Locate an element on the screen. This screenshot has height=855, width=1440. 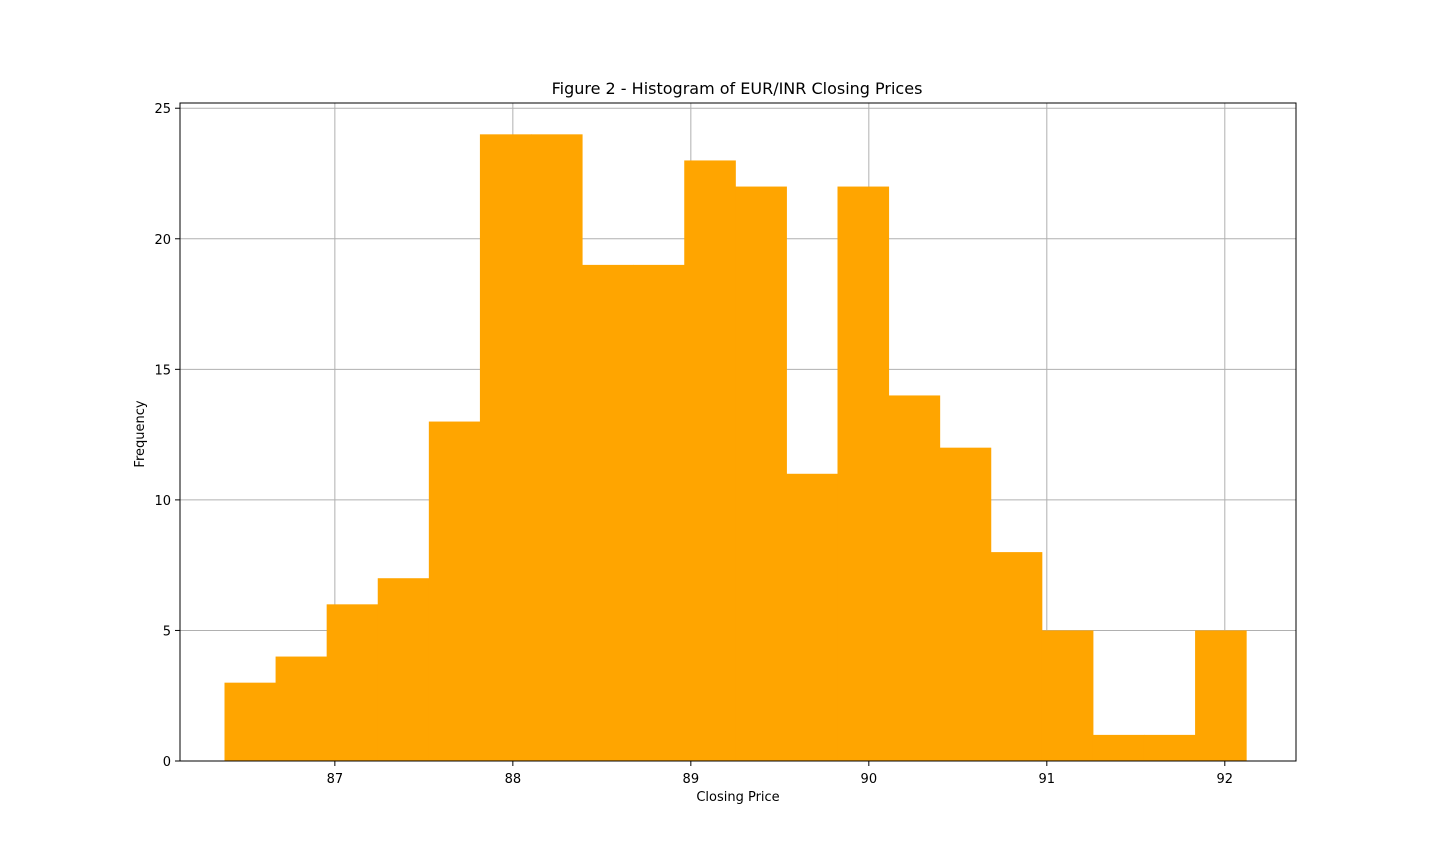
x-axis-ticks: 87 88 89 90 91 92 is located at coordinates (780, 774).